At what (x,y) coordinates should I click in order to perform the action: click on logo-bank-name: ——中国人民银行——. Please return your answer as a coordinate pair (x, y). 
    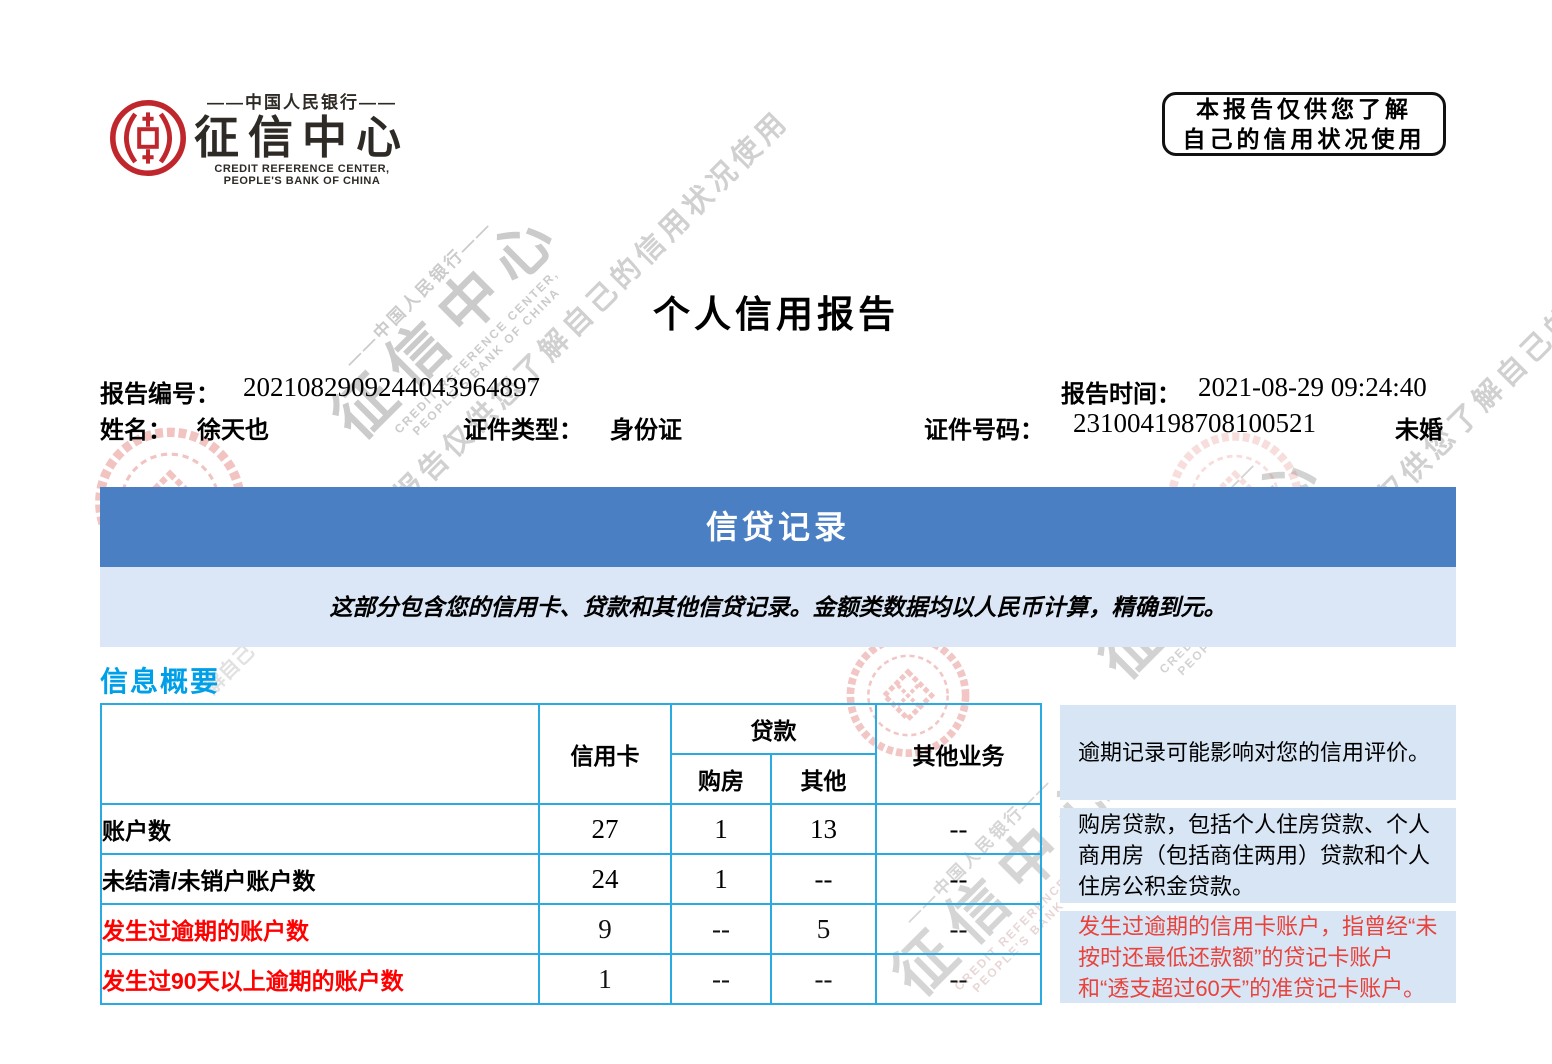
    Looking at the image, I should click on (302, 102).